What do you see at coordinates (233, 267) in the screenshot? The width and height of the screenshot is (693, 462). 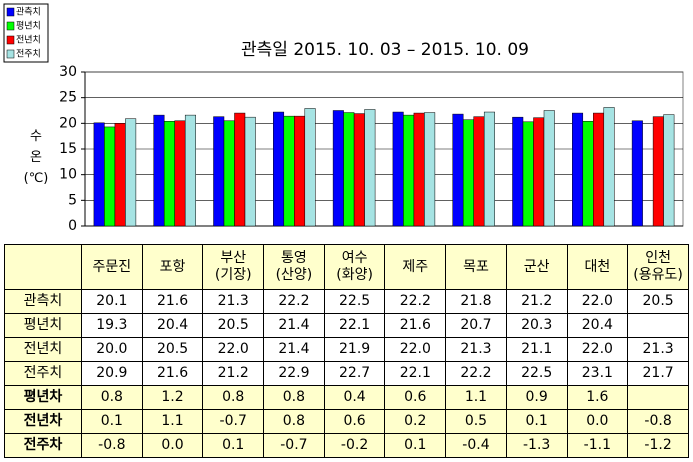 I see `table-cell: 부산 (기장)` at bounding box center [233, 267].